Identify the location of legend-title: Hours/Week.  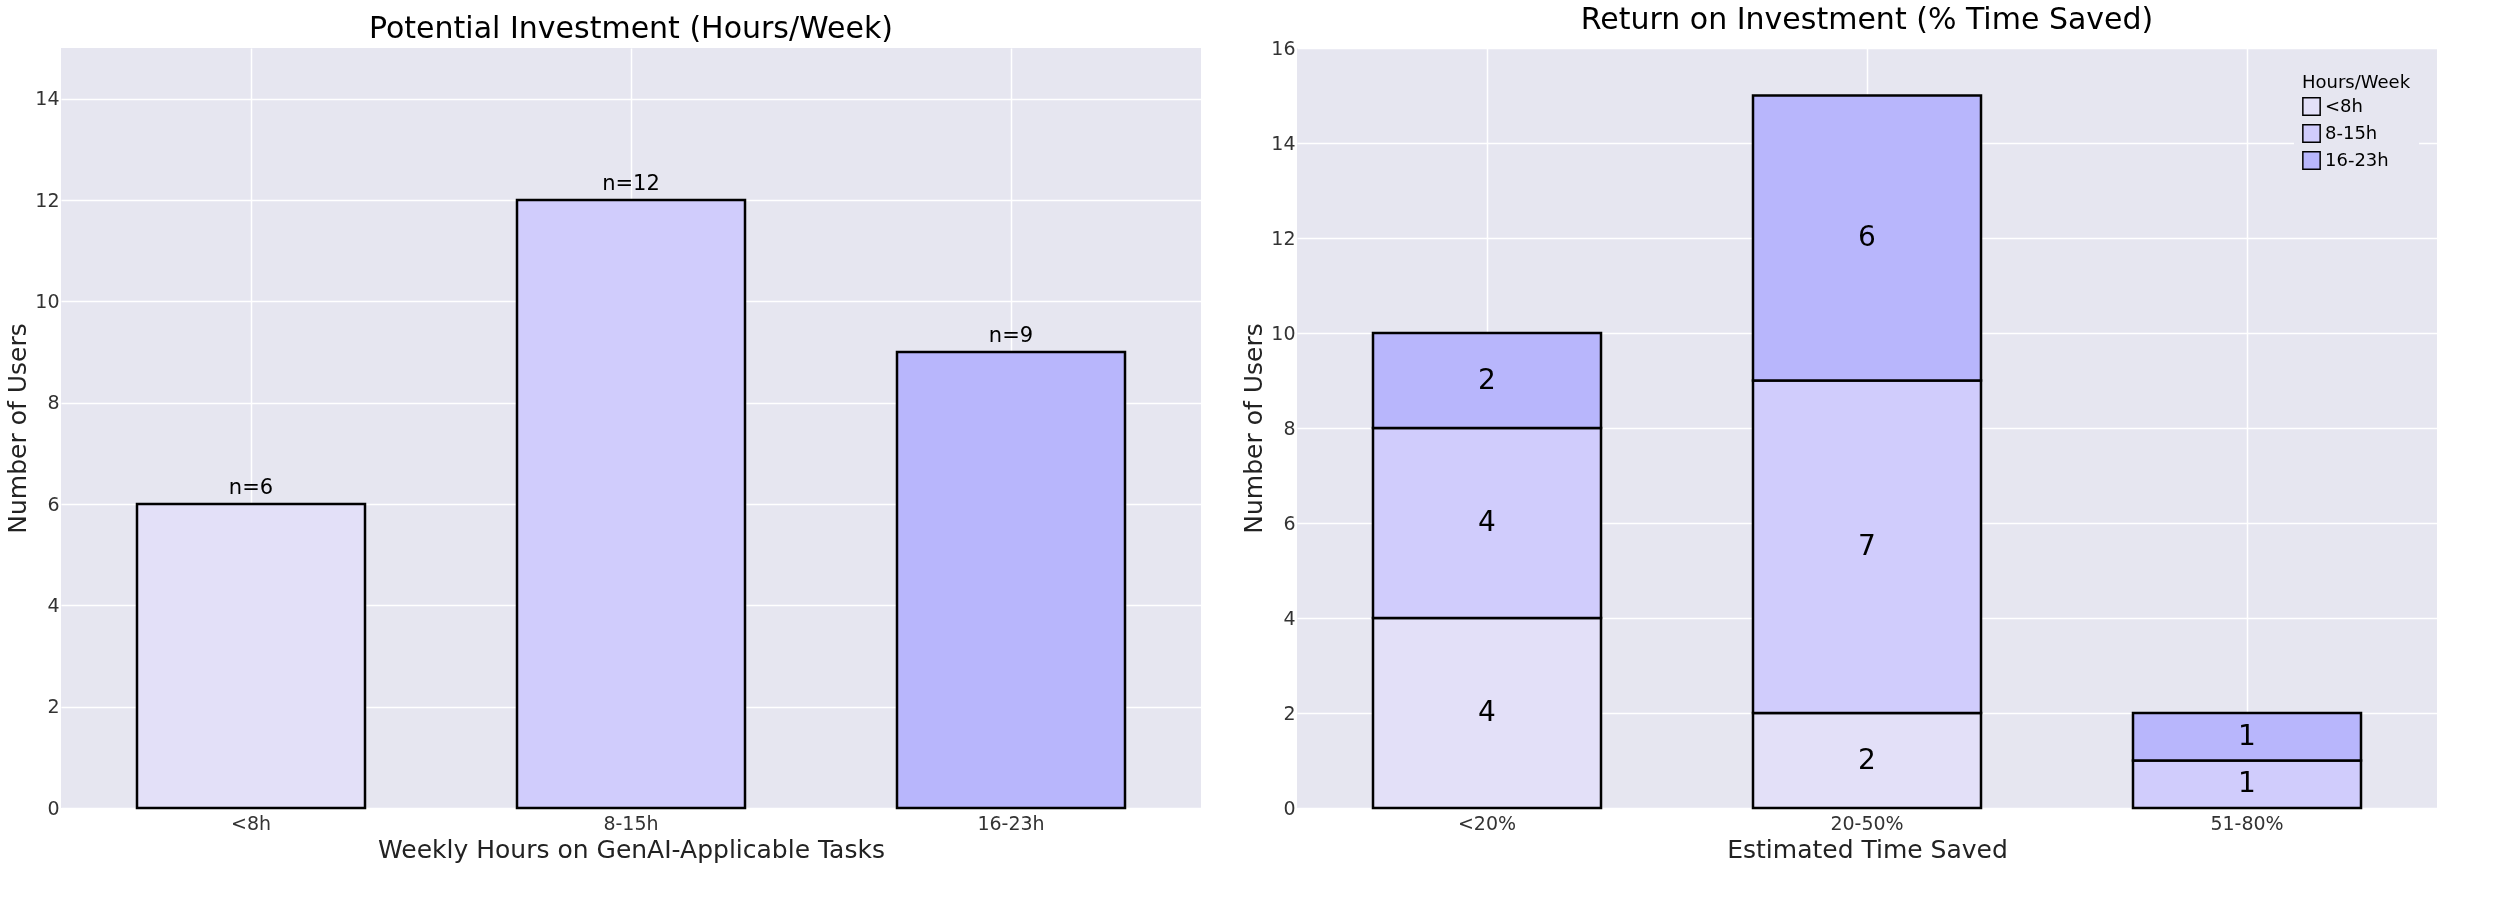
(2356, 81).